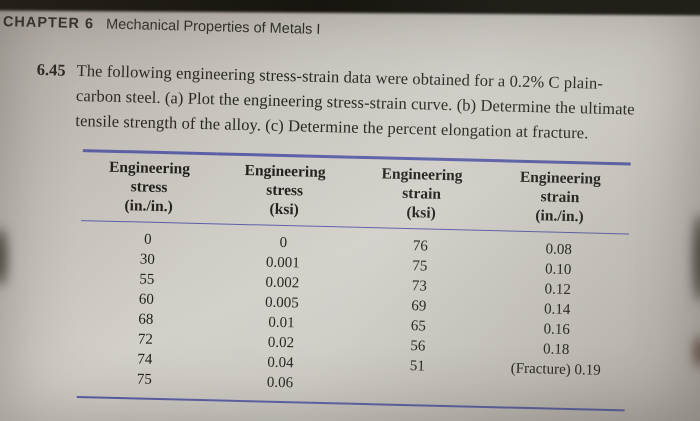  I want to click on problem-number: 6.45, so click(51, 69).